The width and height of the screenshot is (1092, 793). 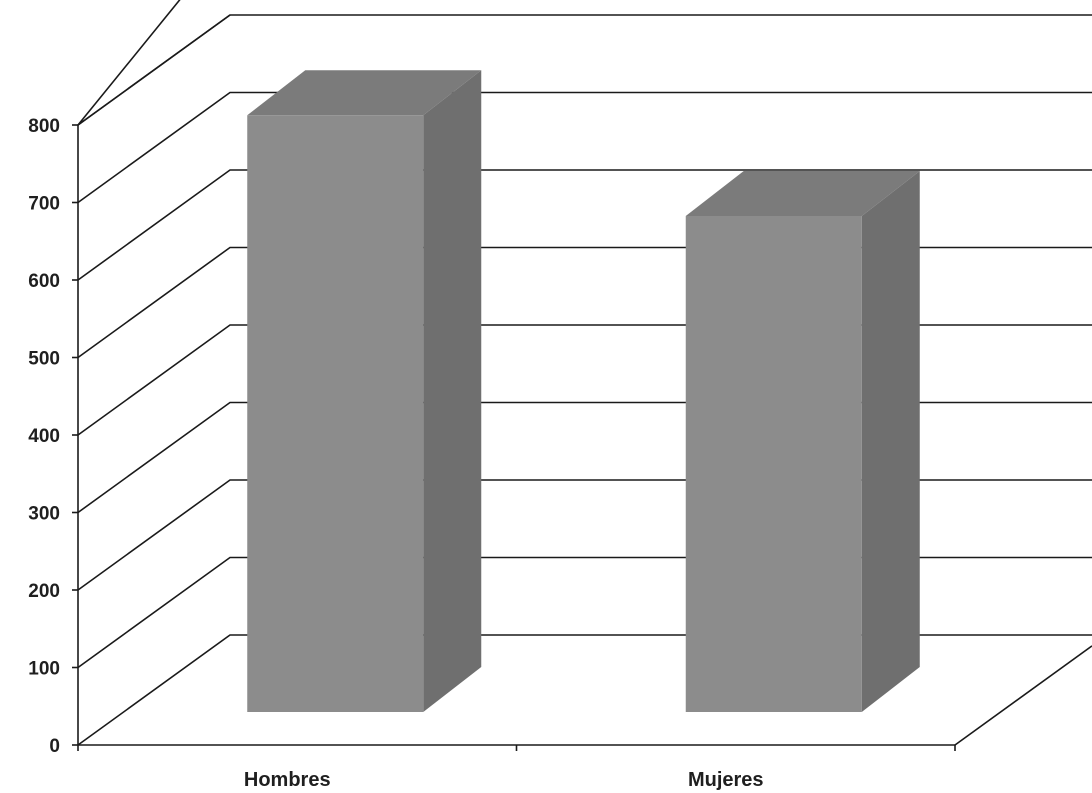 What do you see at coordinates (44, 514) in the screenshot?
I see `y-tick-label: 300` at bounding box center [44, 514].